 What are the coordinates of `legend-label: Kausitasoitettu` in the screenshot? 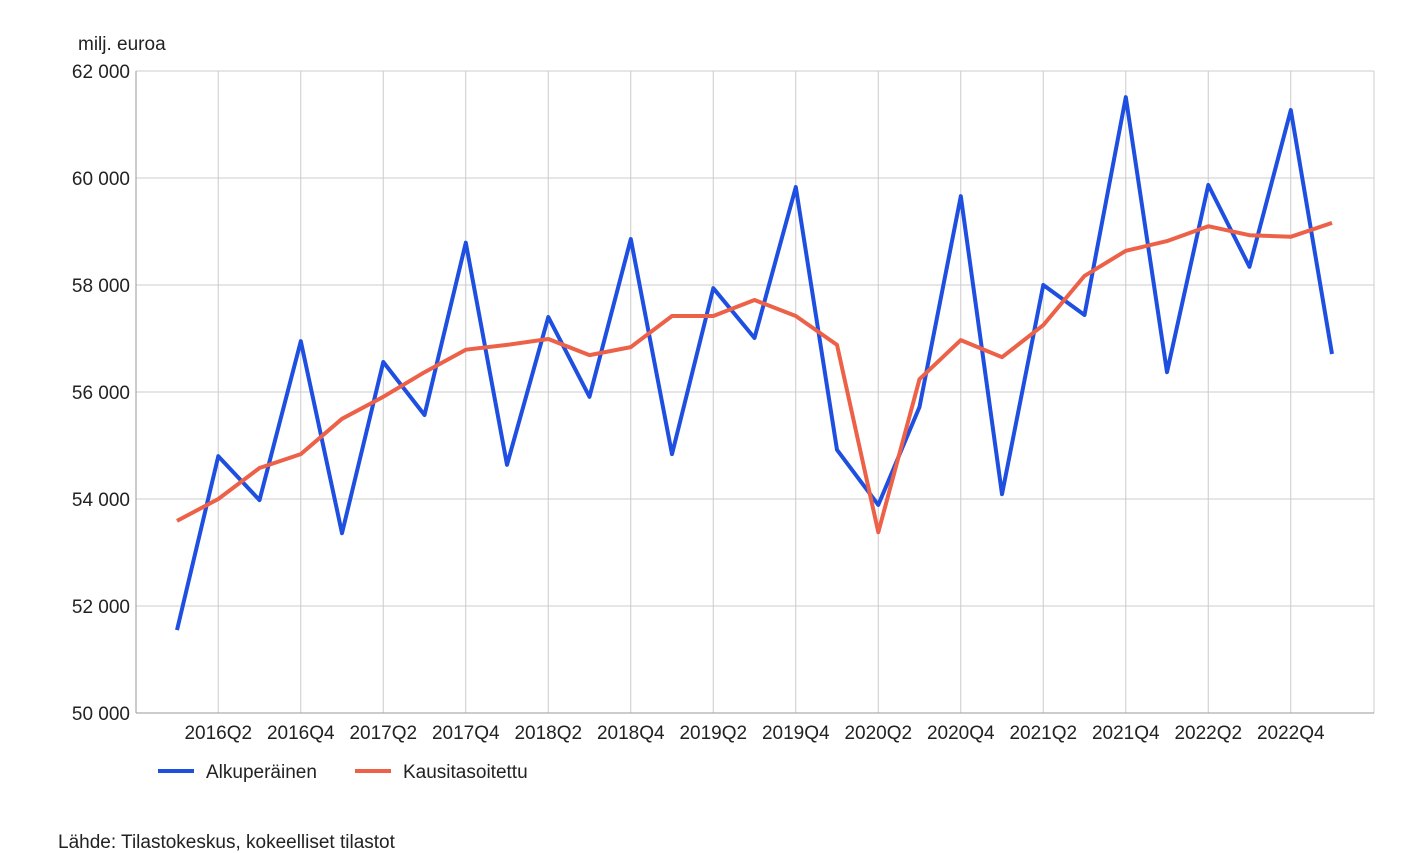 It's located at (465, 772).